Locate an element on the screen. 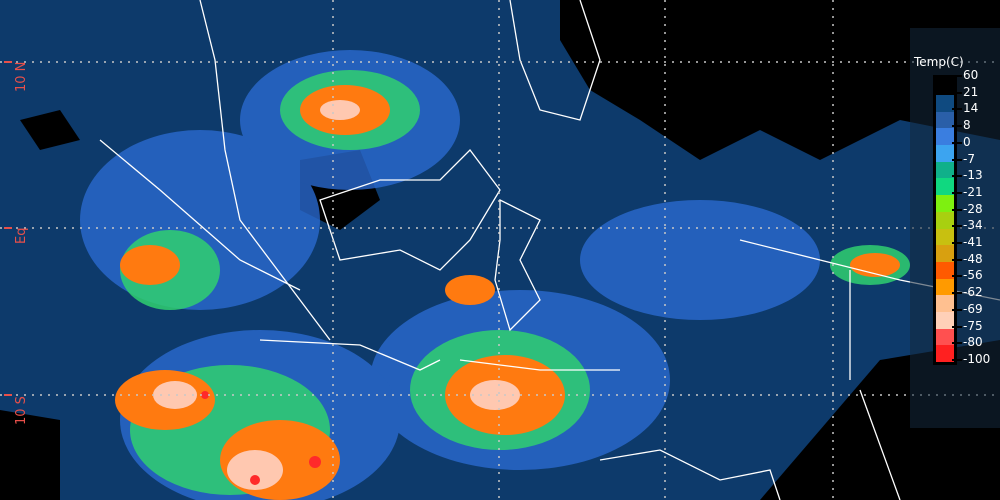 This screenshot has width=1000, height=500. legend-label: -75 is located at coordinates (973, 325).